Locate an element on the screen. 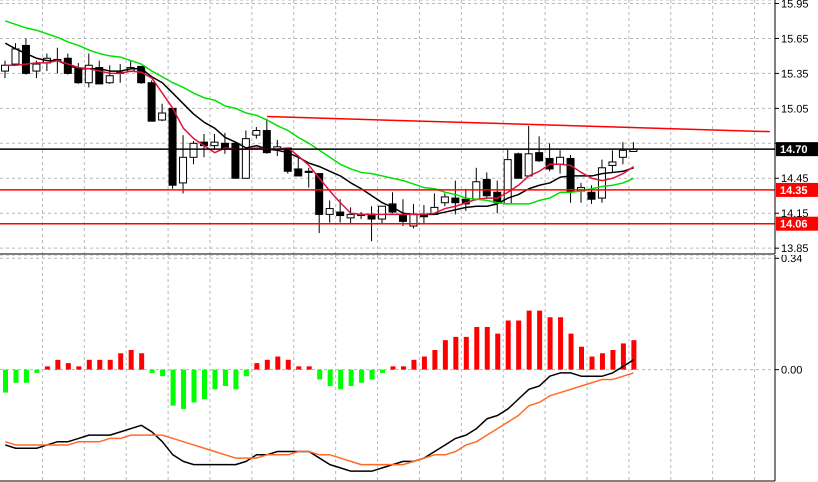  y-tick-label: 14.45 is located at coordinates (795, 179).